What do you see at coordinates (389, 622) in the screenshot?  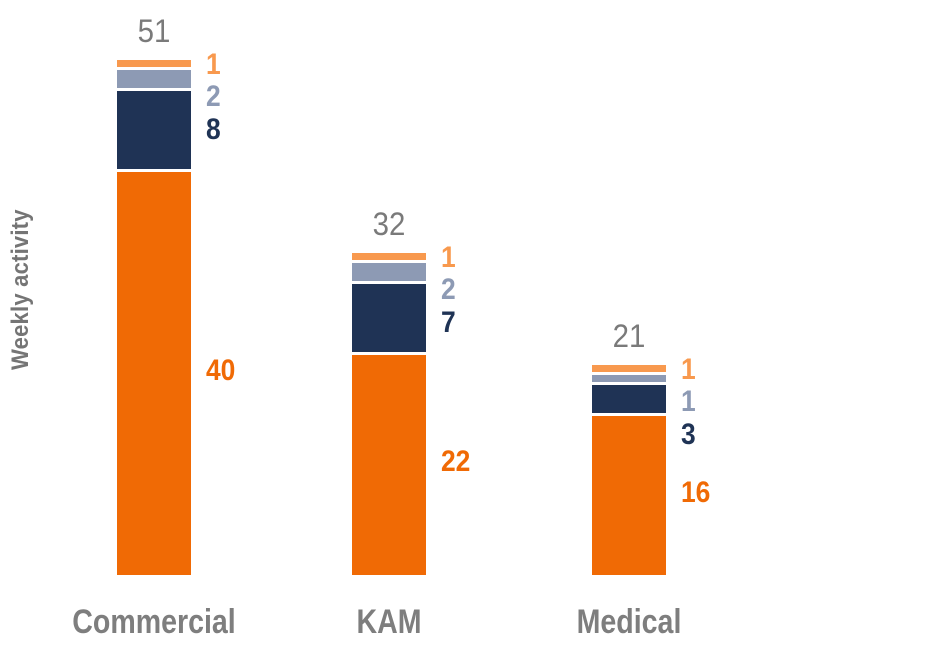 I see `category-label-kam: KAM` at bounding box center [389, 622].